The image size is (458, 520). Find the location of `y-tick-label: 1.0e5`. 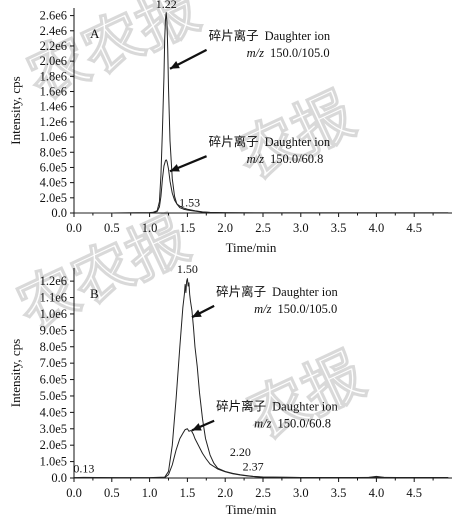

y-tick-label: 1.0e5 is located at coordinates (53, 462).